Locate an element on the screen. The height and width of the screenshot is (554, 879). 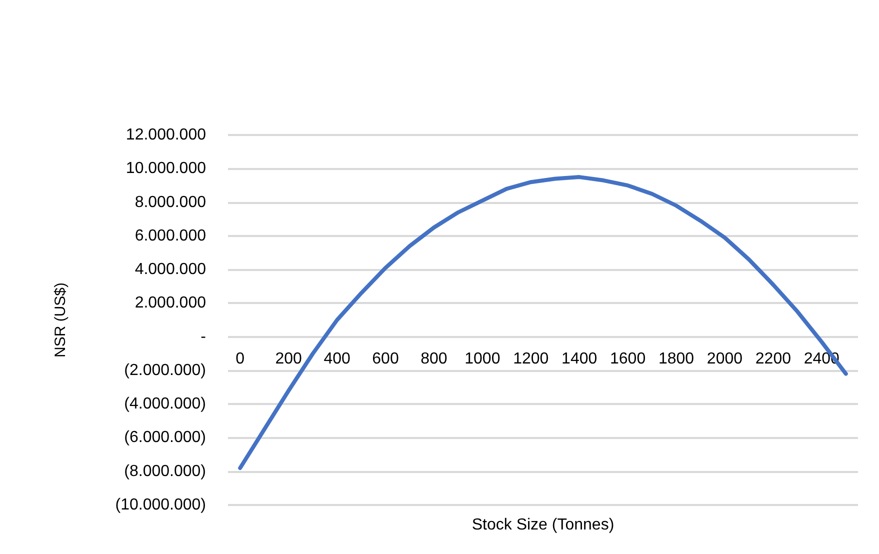
y-tick-label: (2.000.000) is located at coordinates (165, 370).